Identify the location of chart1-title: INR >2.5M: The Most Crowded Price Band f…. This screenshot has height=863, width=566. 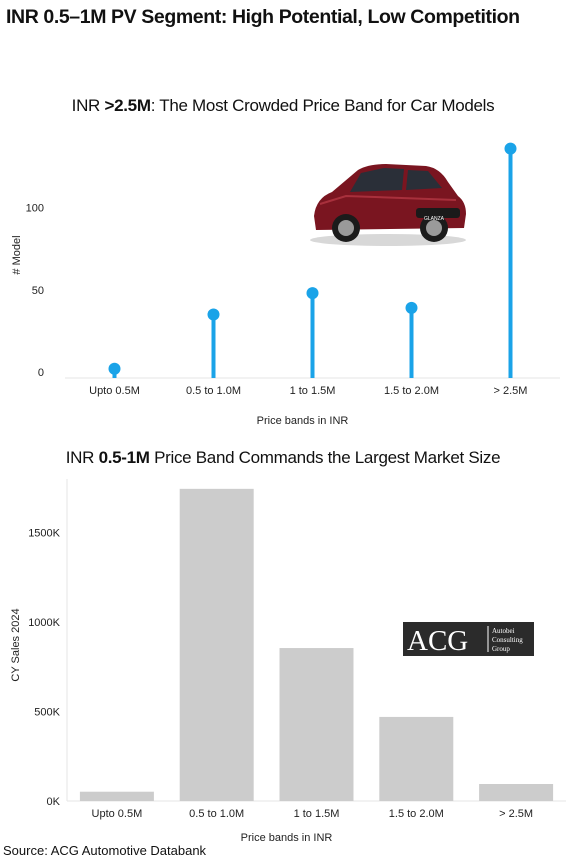
(283, 105).